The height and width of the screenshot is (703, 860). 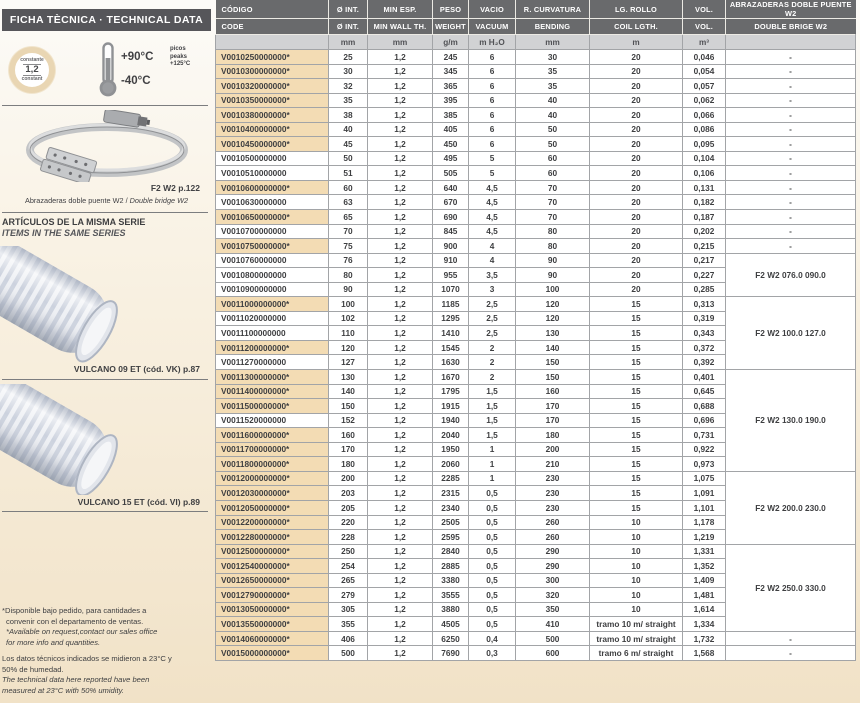 What do you see at coordinates (492, 42) in the screenshot?
I see `column-unit: m H₂O` at bounding box center [492, 42].